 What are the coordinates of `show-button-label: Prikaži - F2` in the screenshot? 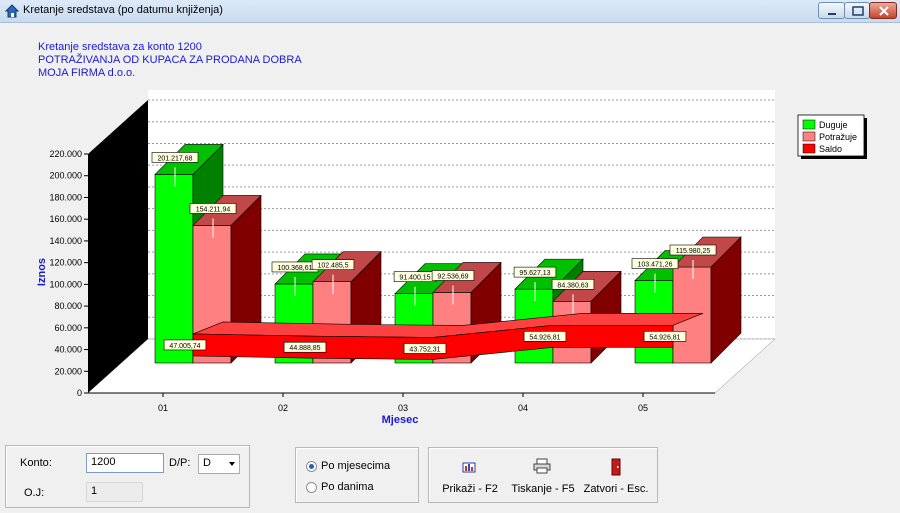 It's located at (470, 489).